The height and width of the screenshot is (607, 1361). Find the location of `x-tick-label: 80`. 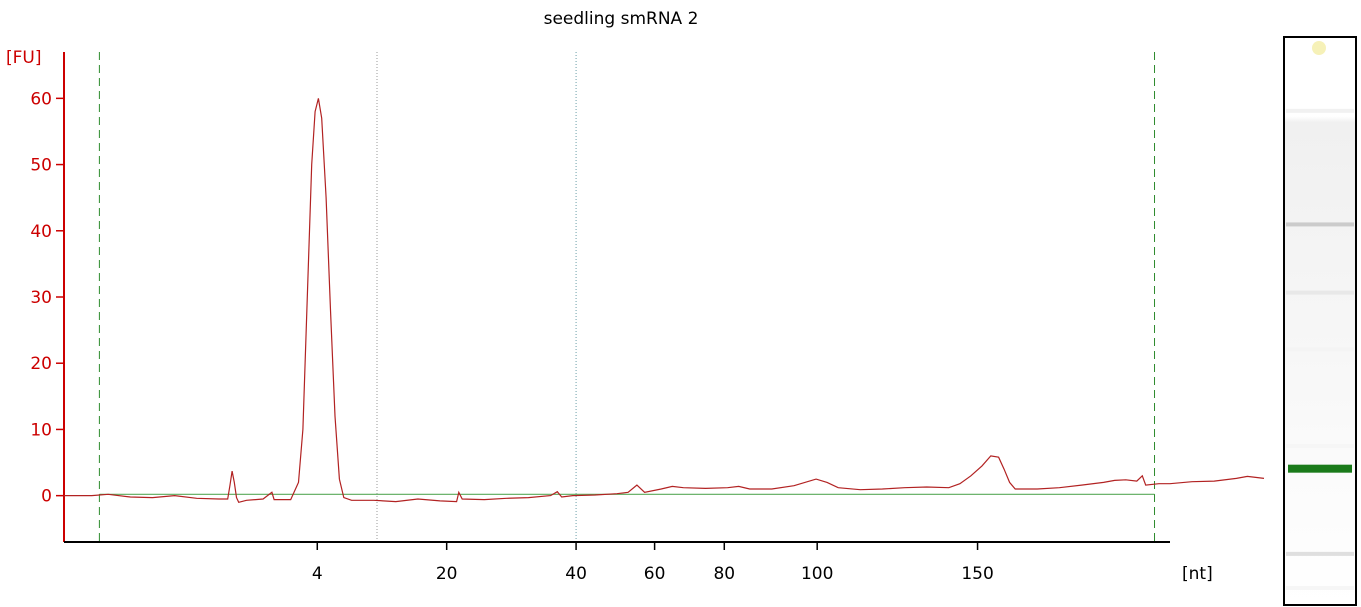

x-tick-label: 80 is located at coordinates (724, 574).